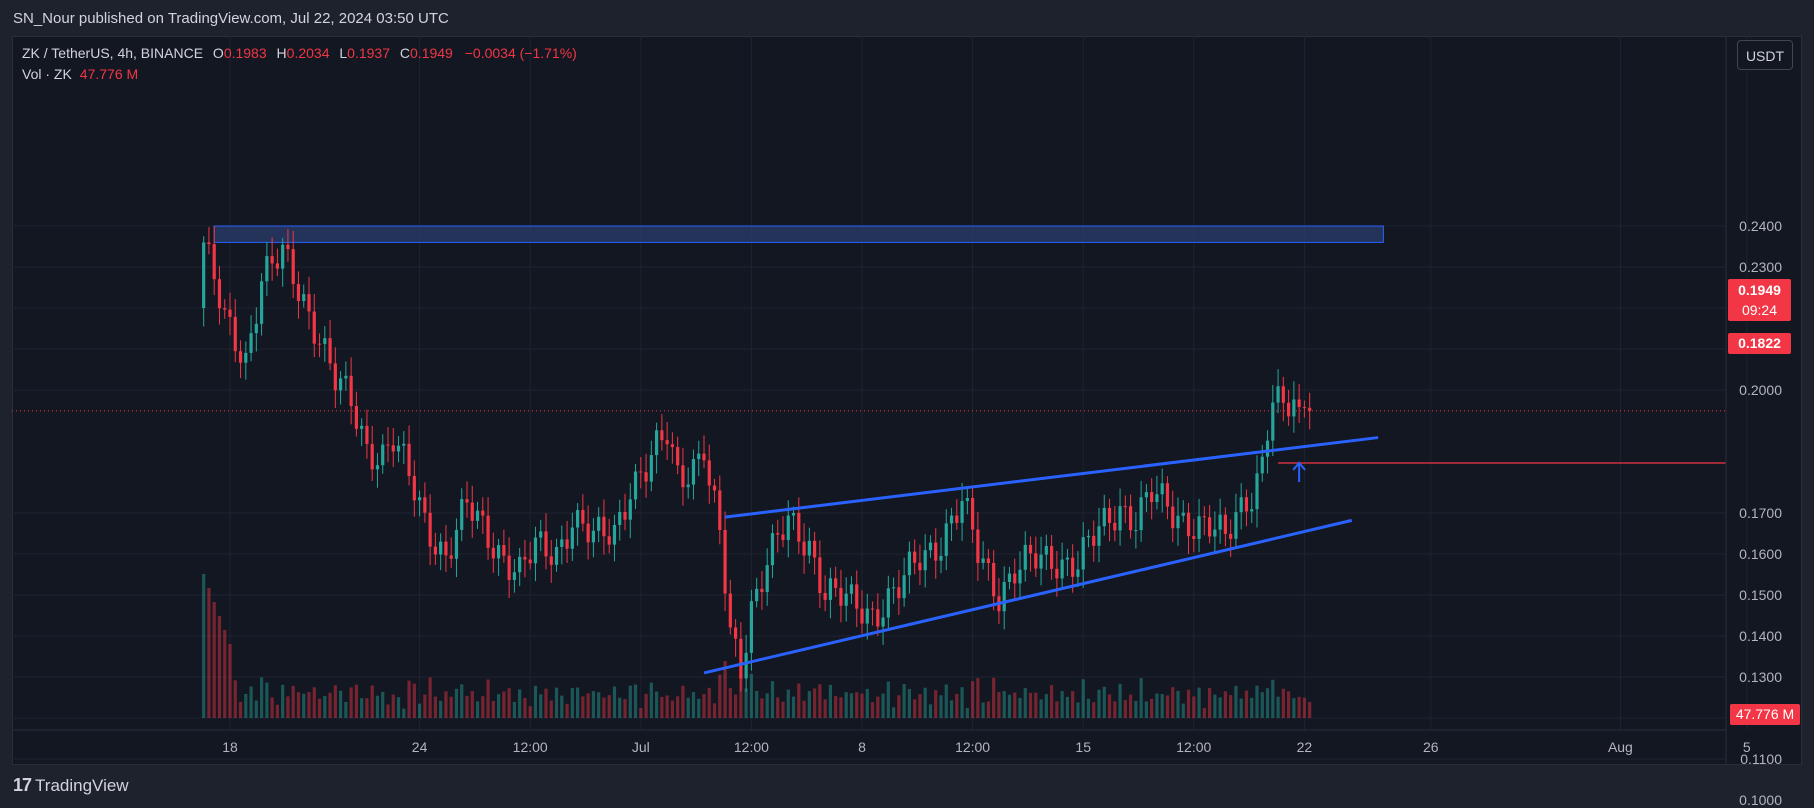  What do you see at coordinates (1765, 55) in the screenshot?
I see `currency-button: USDT` at bounding box center [1765, 55].